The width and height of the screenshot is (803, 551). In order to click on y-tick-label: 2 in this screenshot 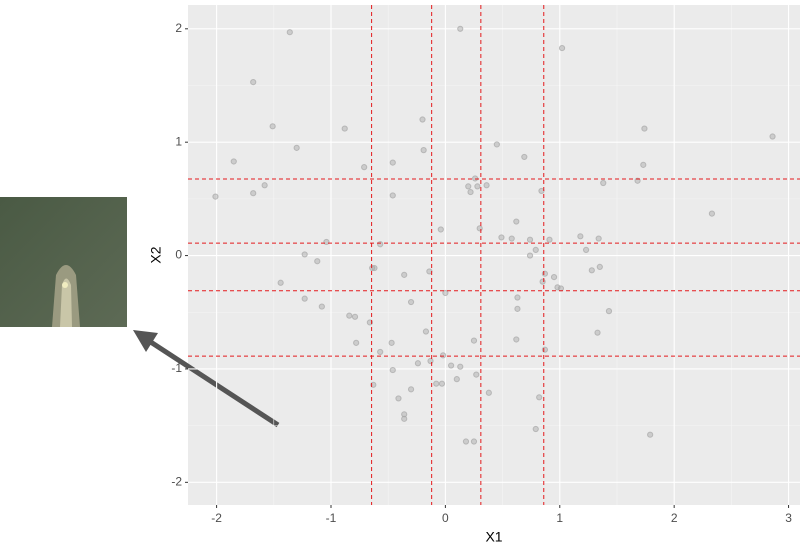, I will do `click(178, 28)`.